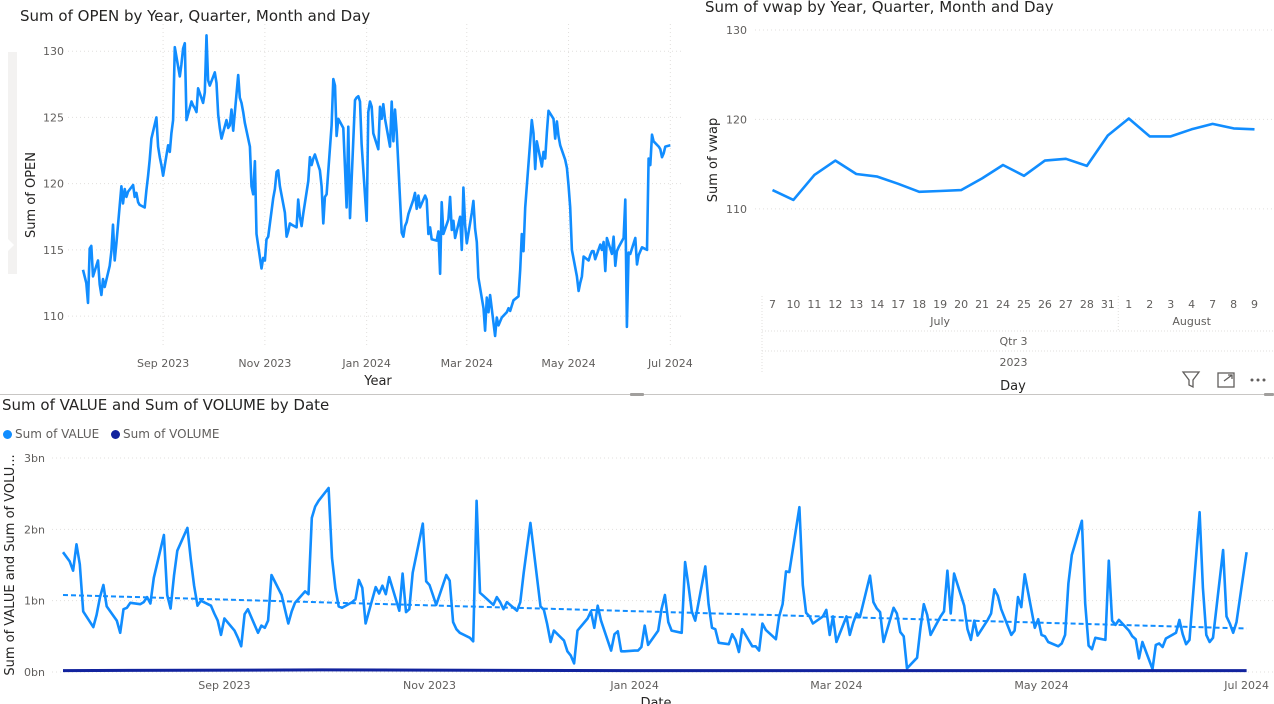  What do you see at coordinates (1024, 304) in the screenshot?
I see `day-tick-label: 25` at bounding box center [1024, 304].